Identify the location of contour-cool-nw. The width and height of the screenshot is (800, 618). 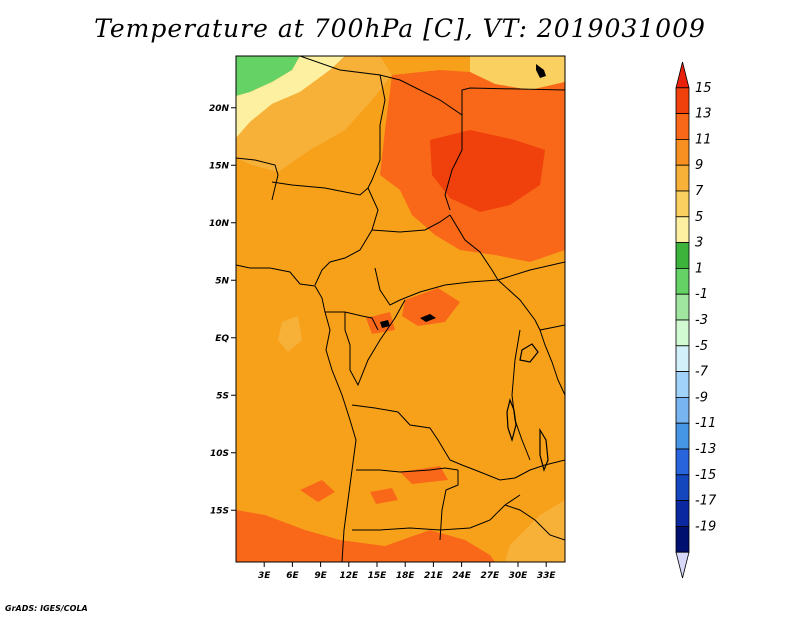
(268, 76).